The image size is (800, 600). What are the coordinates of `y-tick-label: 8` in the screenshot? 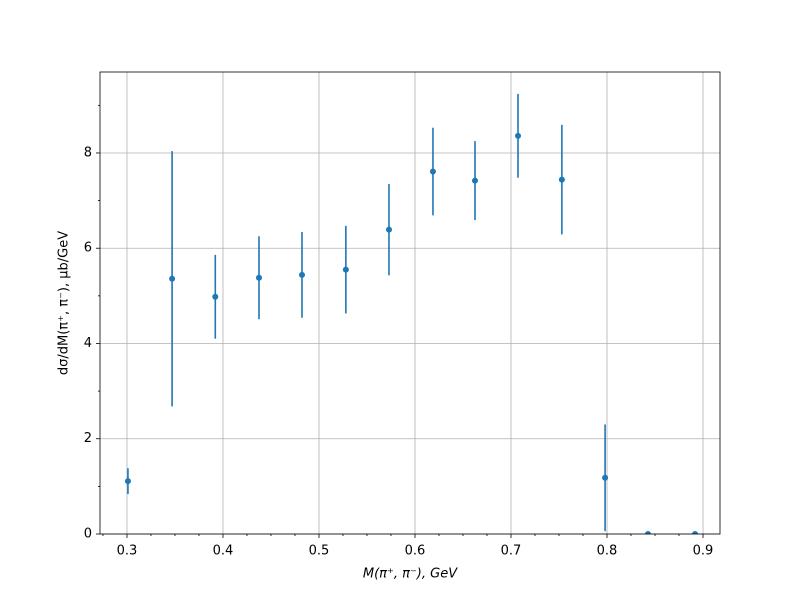 It's located at (88, 152).